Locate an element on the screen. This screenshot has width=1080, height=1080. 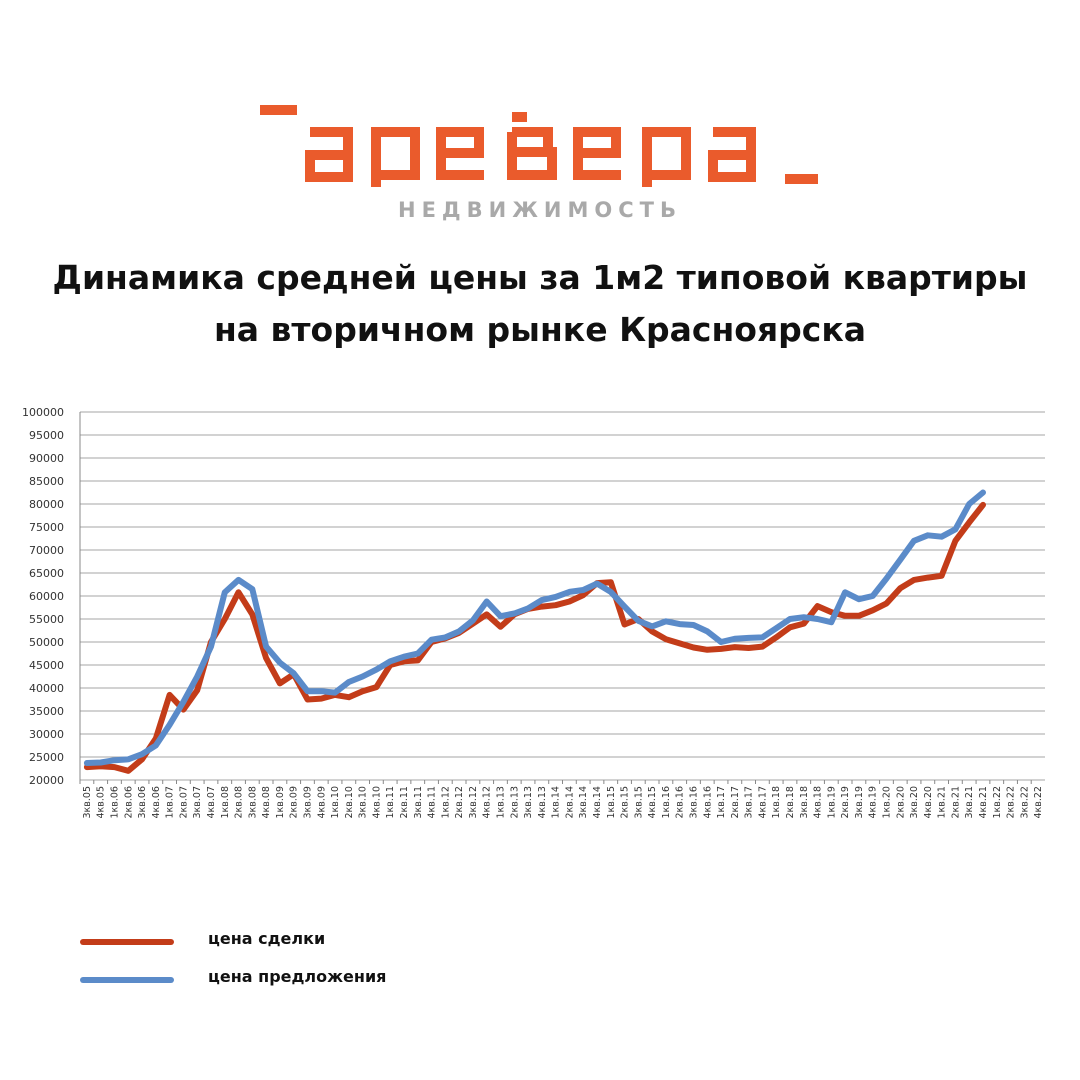
x-tick-label: 4кв.18 is located at coordinates (818, 802).